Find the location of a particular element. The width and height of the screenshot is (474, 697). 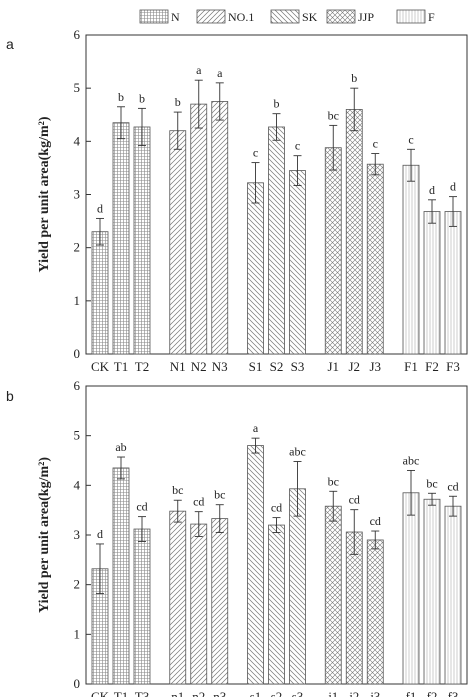

bar-F1 is located at coordinates (411, 259).